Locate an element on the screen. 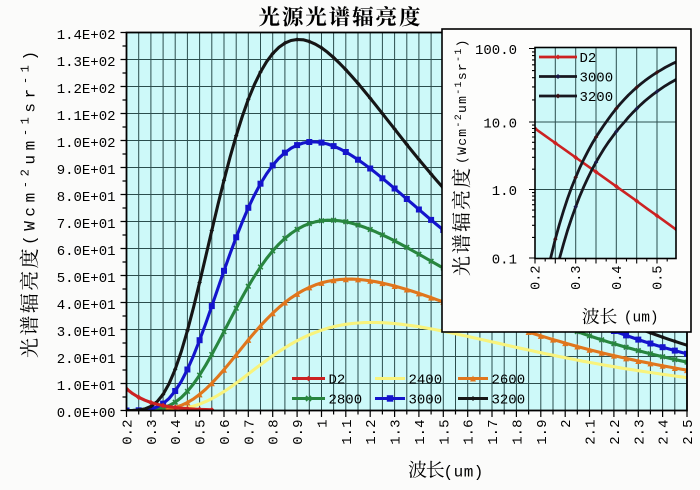 This screenshot has width=700, height=490. svg-text: 1.2 is located at coordinates (372, 432).